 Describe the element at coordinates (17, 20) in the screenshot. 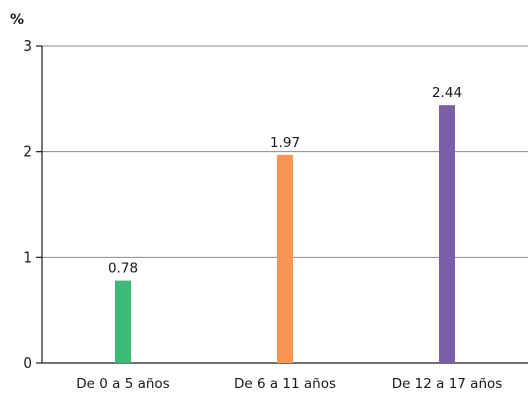

I see `y-axis-unit-label: %` at that location.